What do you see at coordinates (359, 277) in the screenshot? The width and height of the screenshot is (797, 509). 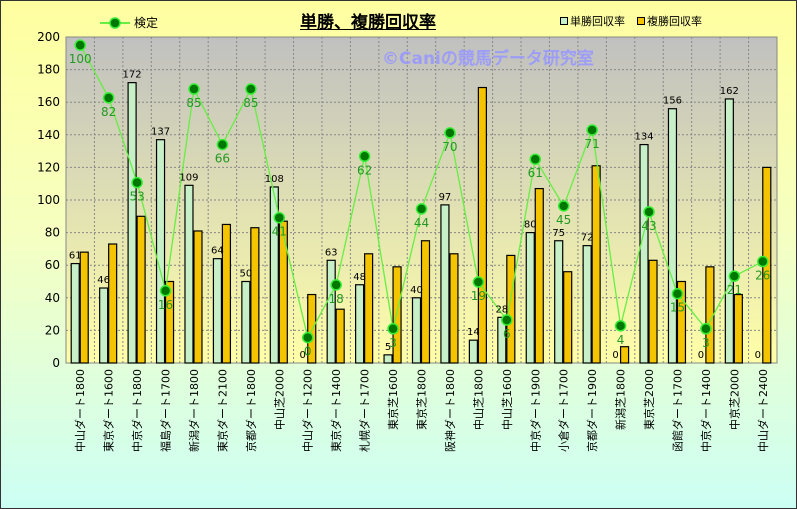 I see `data-label-tansho: 48` at bounding box center [359, 277].